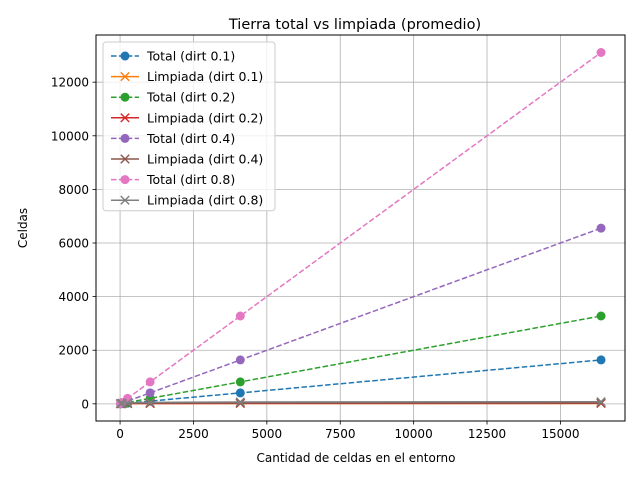 This screenshot has width=640, height=480. Describe the element at coordinates (205, 159) in the screenshot. I see `legend-label: Limpiada (dirt 0.4)` at that location.